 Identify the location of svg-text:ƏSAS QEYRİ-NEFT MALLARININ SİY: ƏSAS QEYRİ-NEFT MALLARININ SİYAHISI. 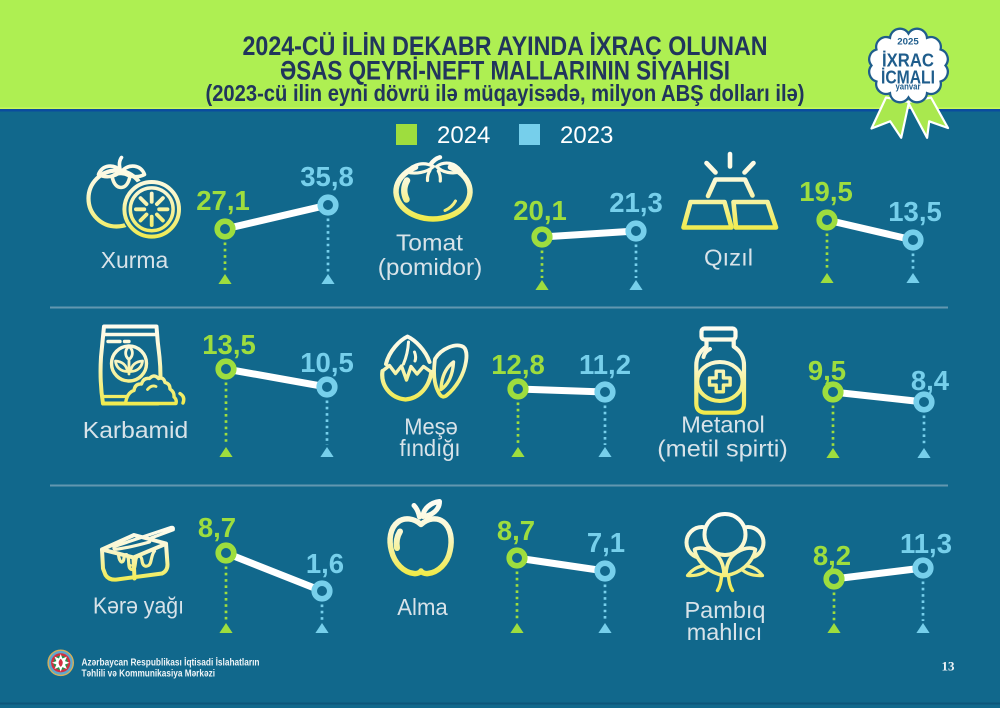
(505, 71).